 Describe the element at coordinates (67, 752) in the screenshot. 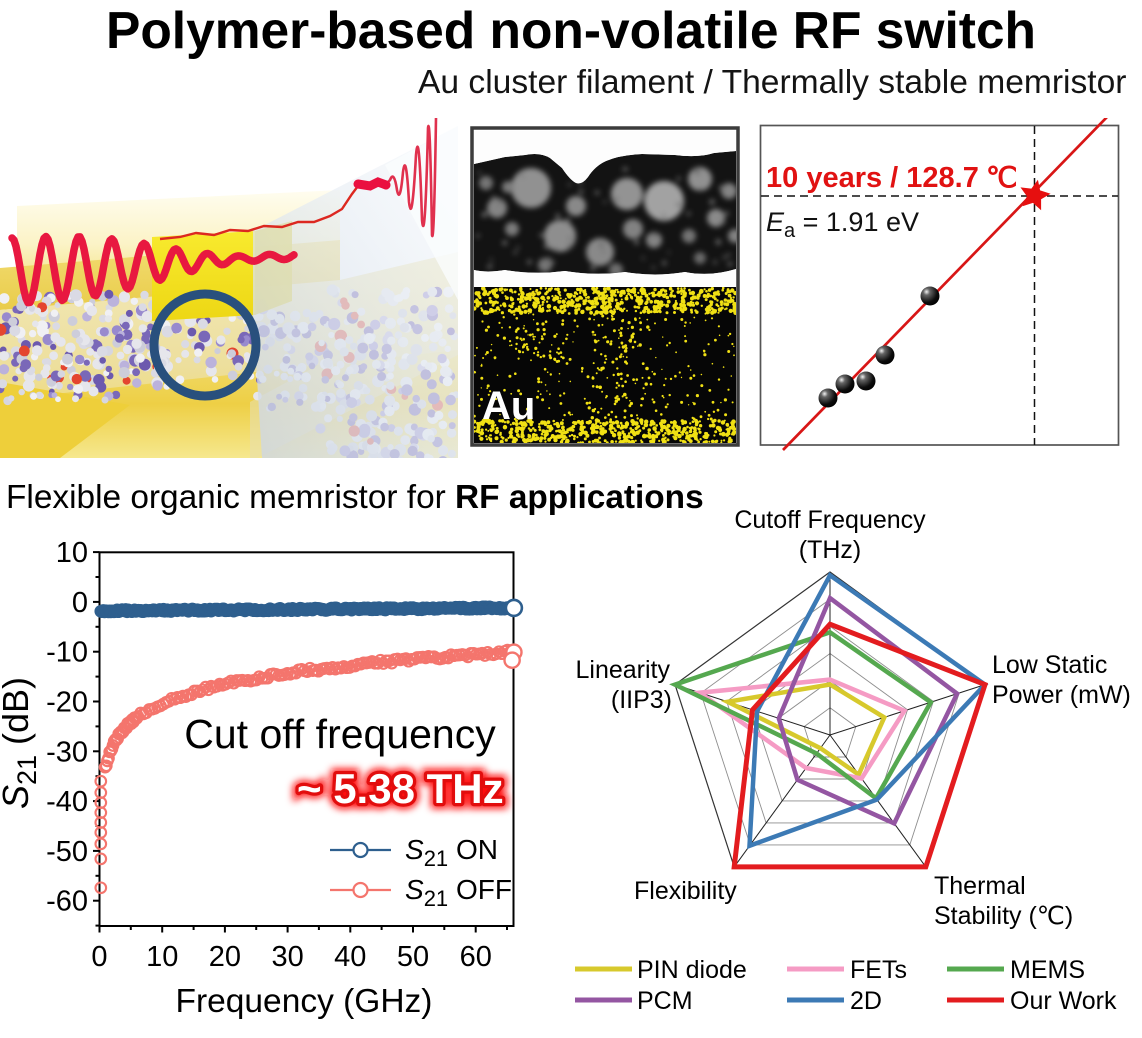

I see `svg-text: -30` at that location.